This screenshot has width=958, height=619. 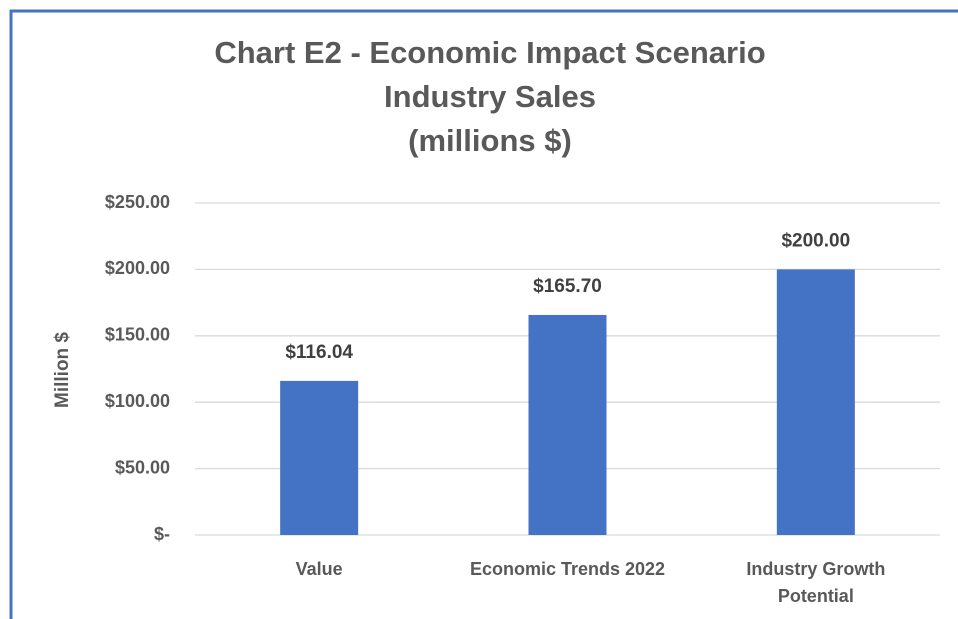 I want to click on data-label: $165.70, so click(x=567, y=286).